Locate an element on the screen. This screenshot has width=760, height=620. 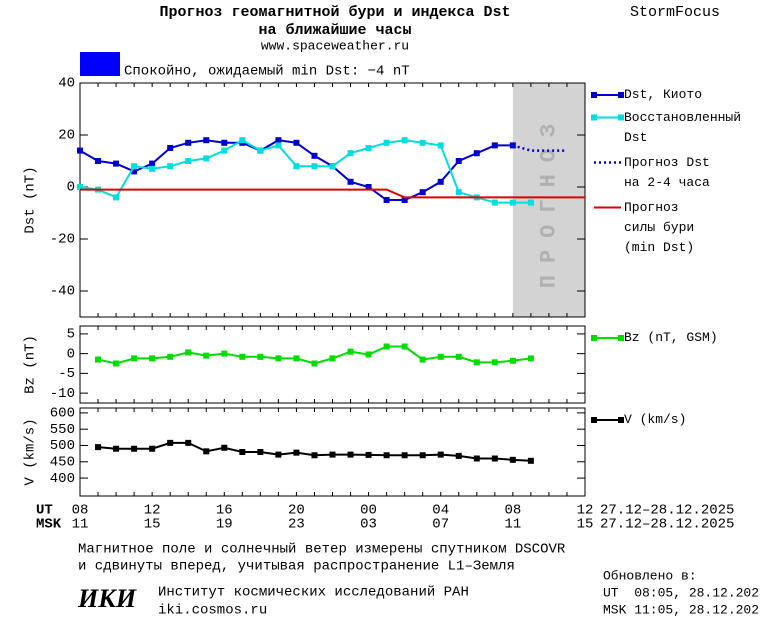
legend-label: Восстановленный Dst is located at coordinates (683, 127).